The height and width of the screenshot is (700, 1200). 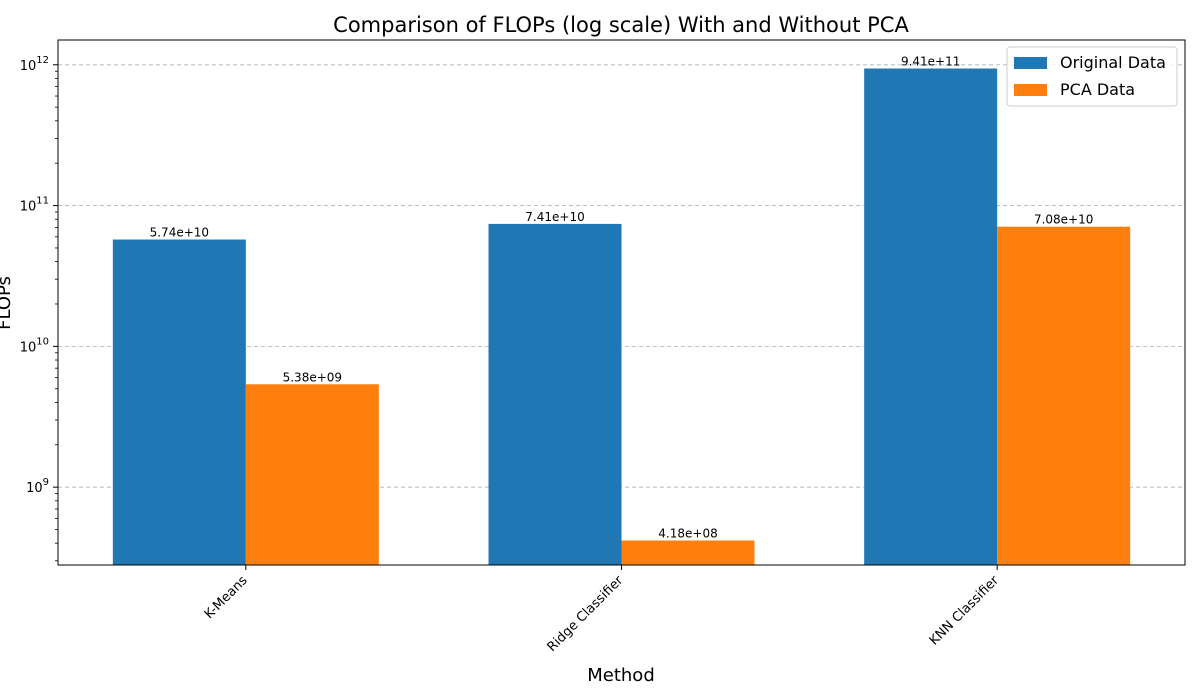 What do you see at coordinates (1063, 220) in the screenshot?
I see `bar-value-label: 7.08e+10` at bounding box center [1063, 220].